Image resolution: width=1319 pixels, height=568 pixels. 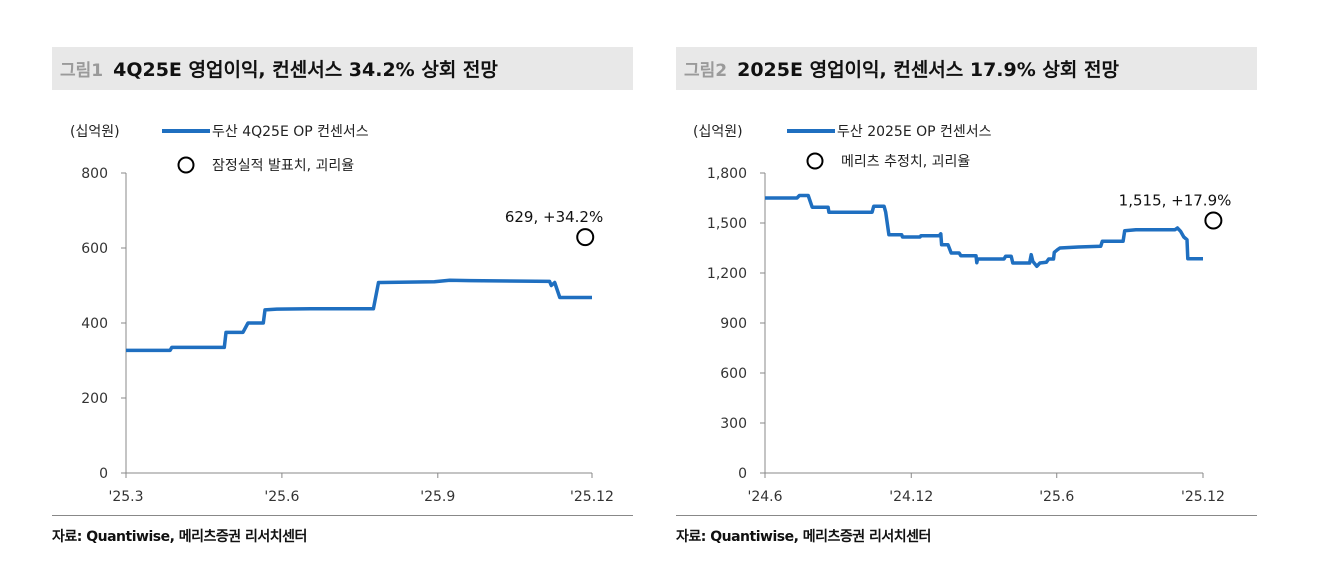 I want to click on chart2-legend-marker-label: 메리츠 추정치, 괴리율, so click(x=905, y=162).